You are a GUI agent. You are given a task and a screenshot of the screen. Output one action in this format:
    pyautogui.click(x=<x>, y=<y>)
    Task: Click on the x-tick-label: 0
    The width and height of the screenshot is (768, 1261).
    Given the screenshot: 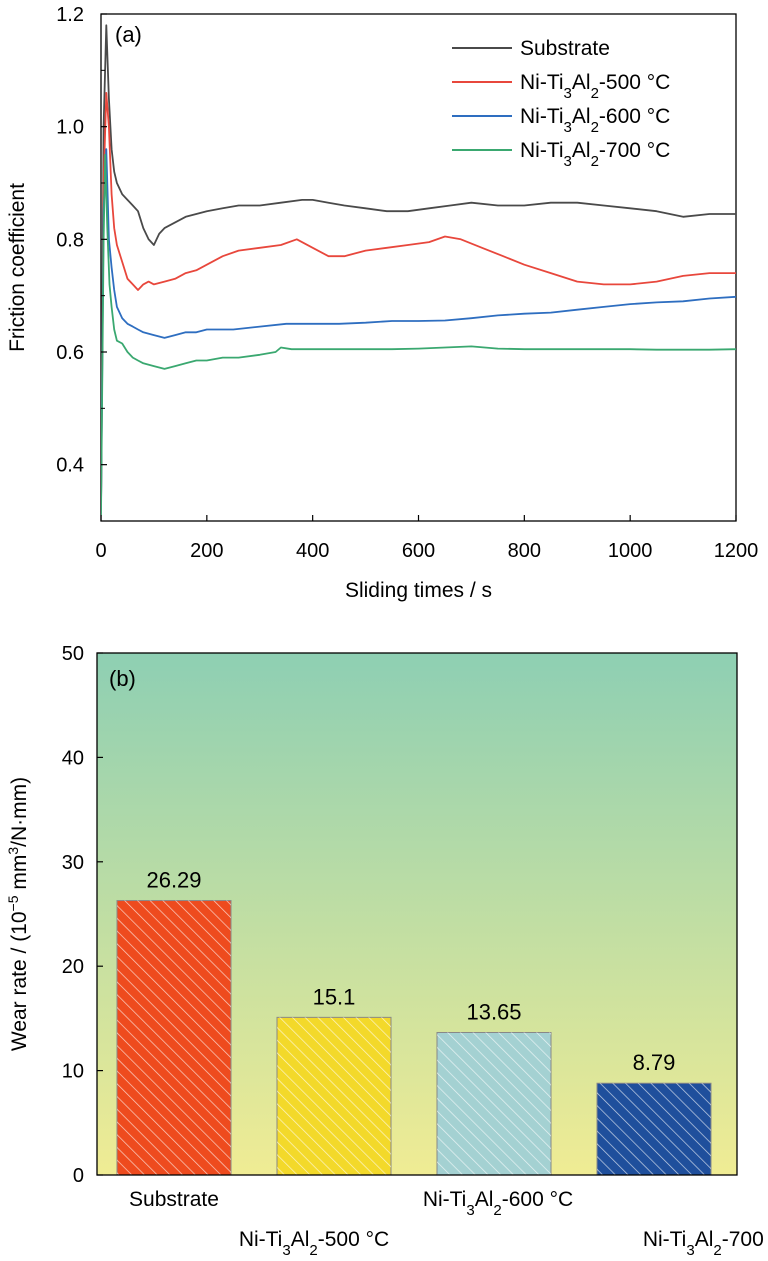 What is the action you would take?
    pyautogui.click(x=100, y=551)
    